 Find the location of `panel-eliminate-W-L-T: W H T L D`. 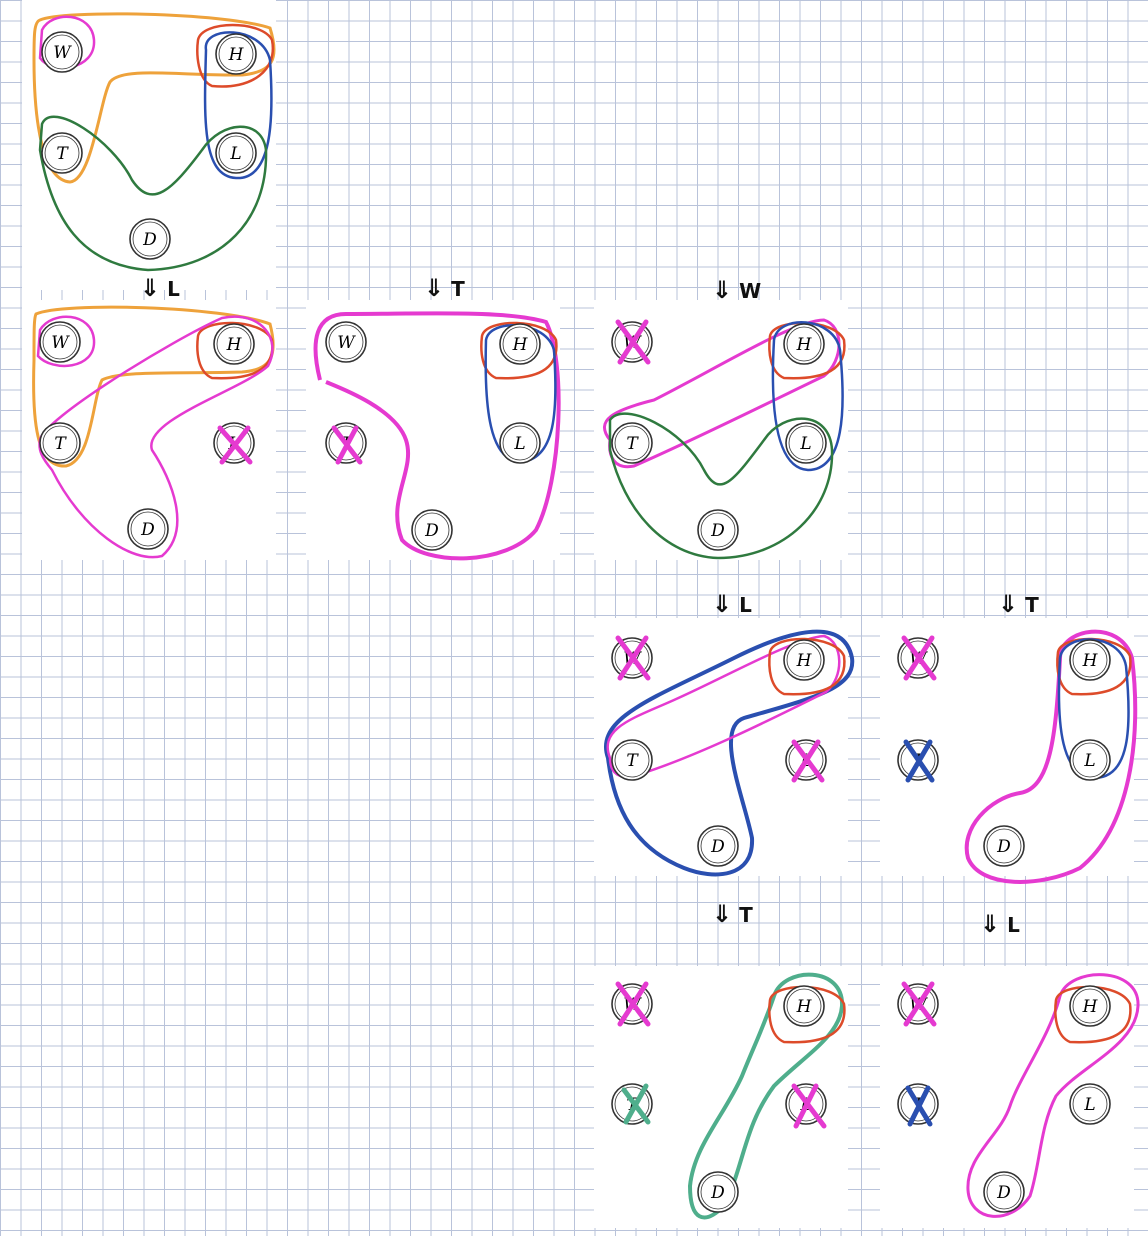

panel-eliminate-W-L-T: W H T L D is located at coordinates (721, 1097).